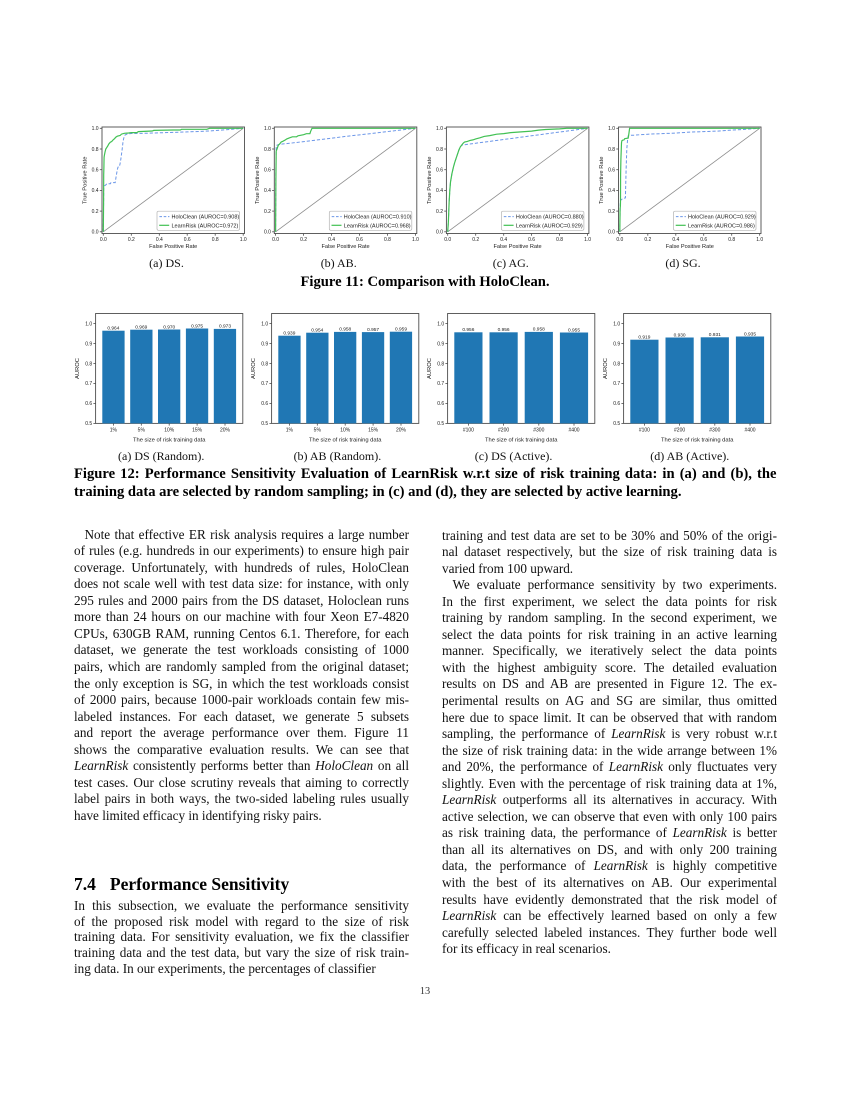 Image resolution: width=850 pixels, height=1100 pixels. What do you see at coordinates (206, 218) in the screenshot?
I see `svg-text: HoloClean (AUROC=0.908)` at bounding box center [206, 218].